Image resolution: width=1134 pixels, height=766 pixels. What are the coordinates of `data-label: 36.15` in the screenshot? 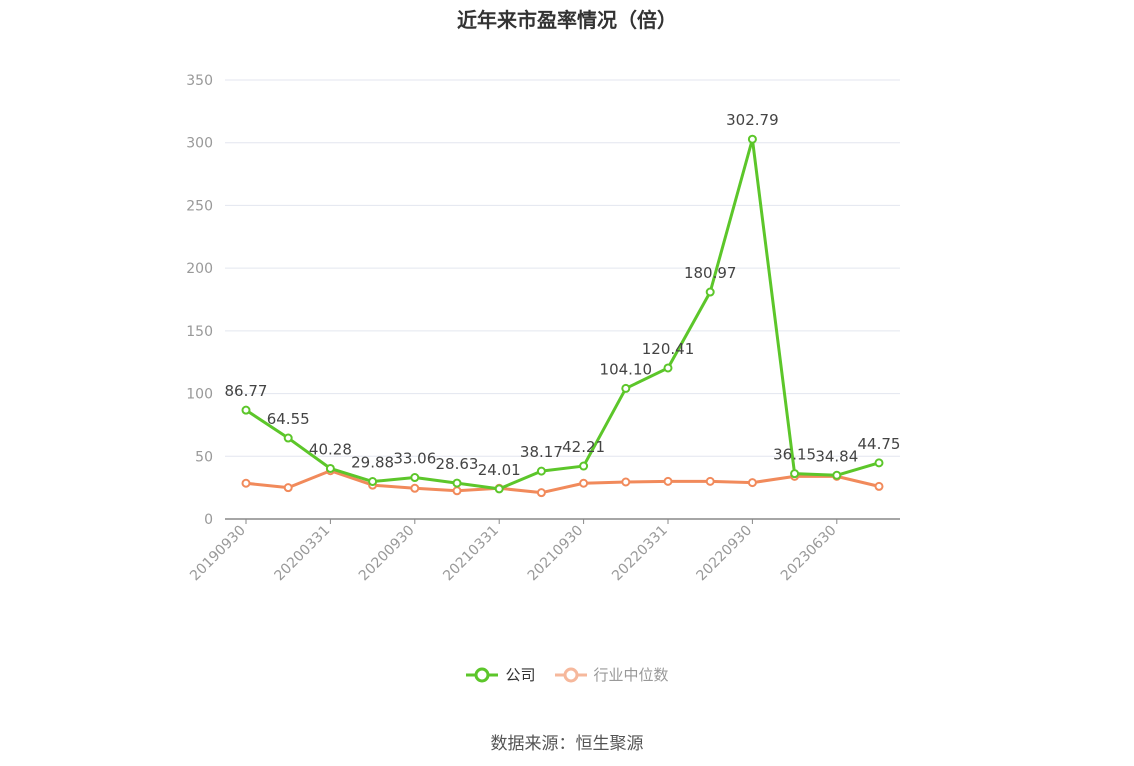 It's located at (794, 455).